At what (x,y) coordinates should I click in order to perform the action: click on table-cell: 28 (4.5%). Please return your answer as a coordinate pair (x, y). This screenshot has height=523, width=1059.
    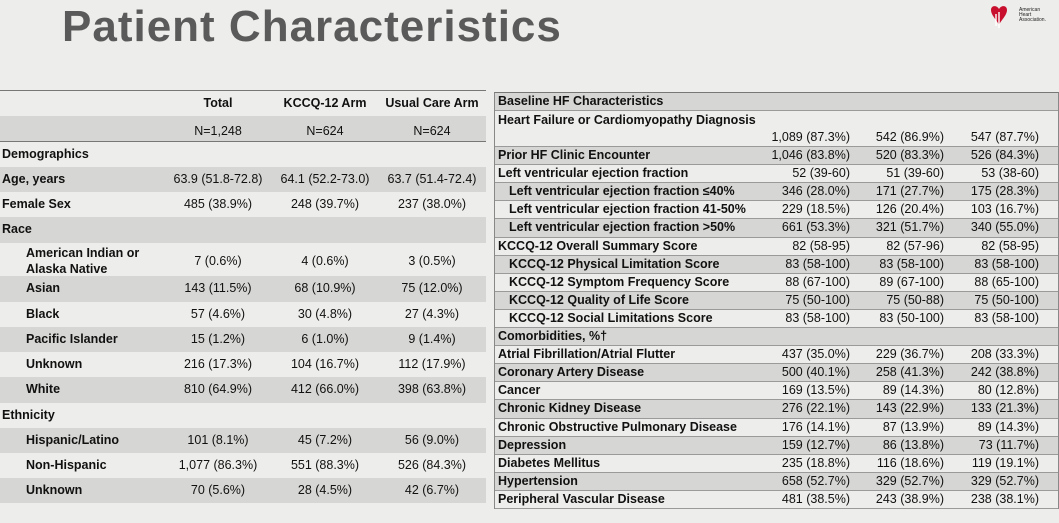
    Looking at the image, I should click on (325, 490).